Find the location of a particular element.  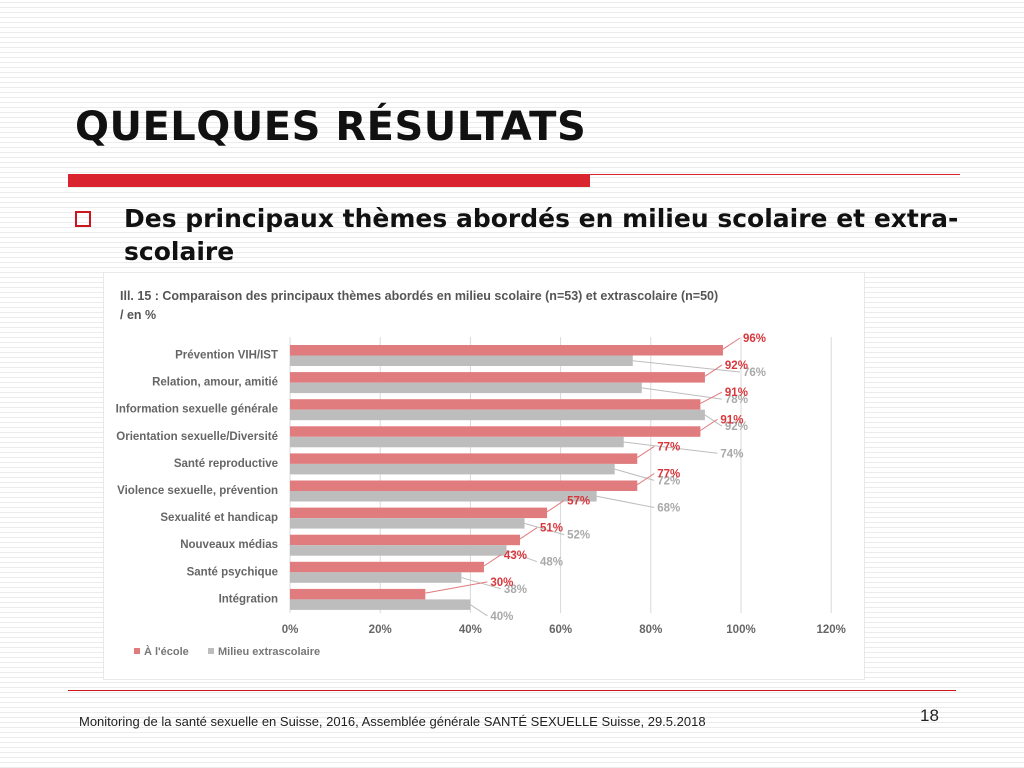

data-label-extrascolaire: 38% is located at coordinates (515, 590).